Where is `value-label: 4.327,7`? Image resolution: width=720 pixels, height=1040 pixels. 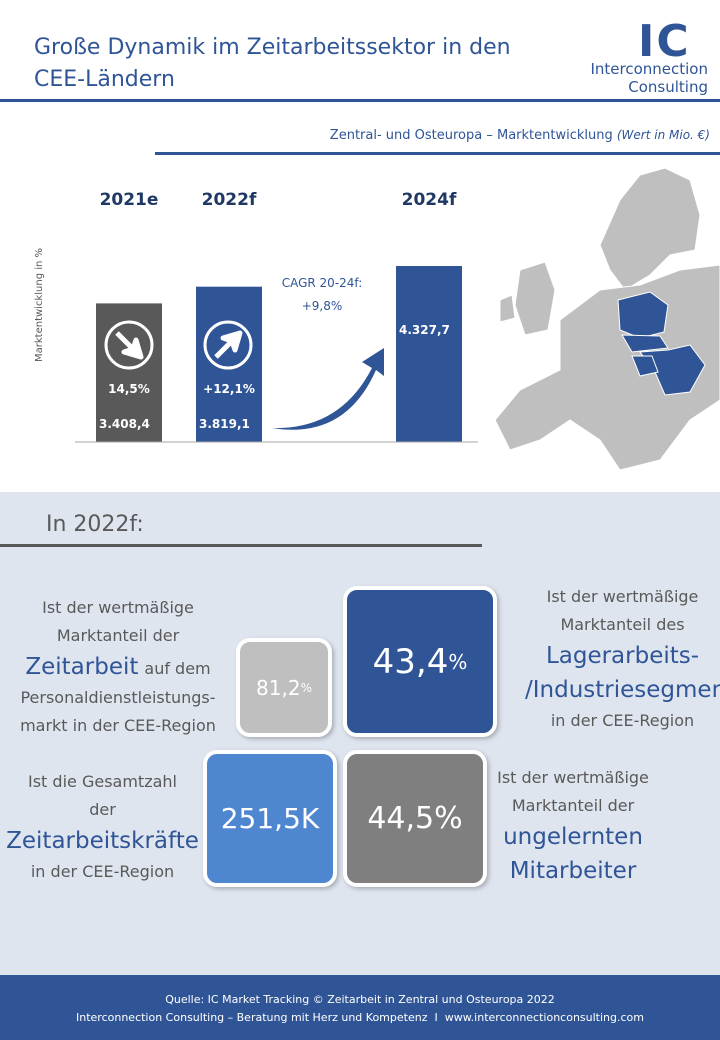
value-label: 4.327,7 is located at coordinates (424, 330).